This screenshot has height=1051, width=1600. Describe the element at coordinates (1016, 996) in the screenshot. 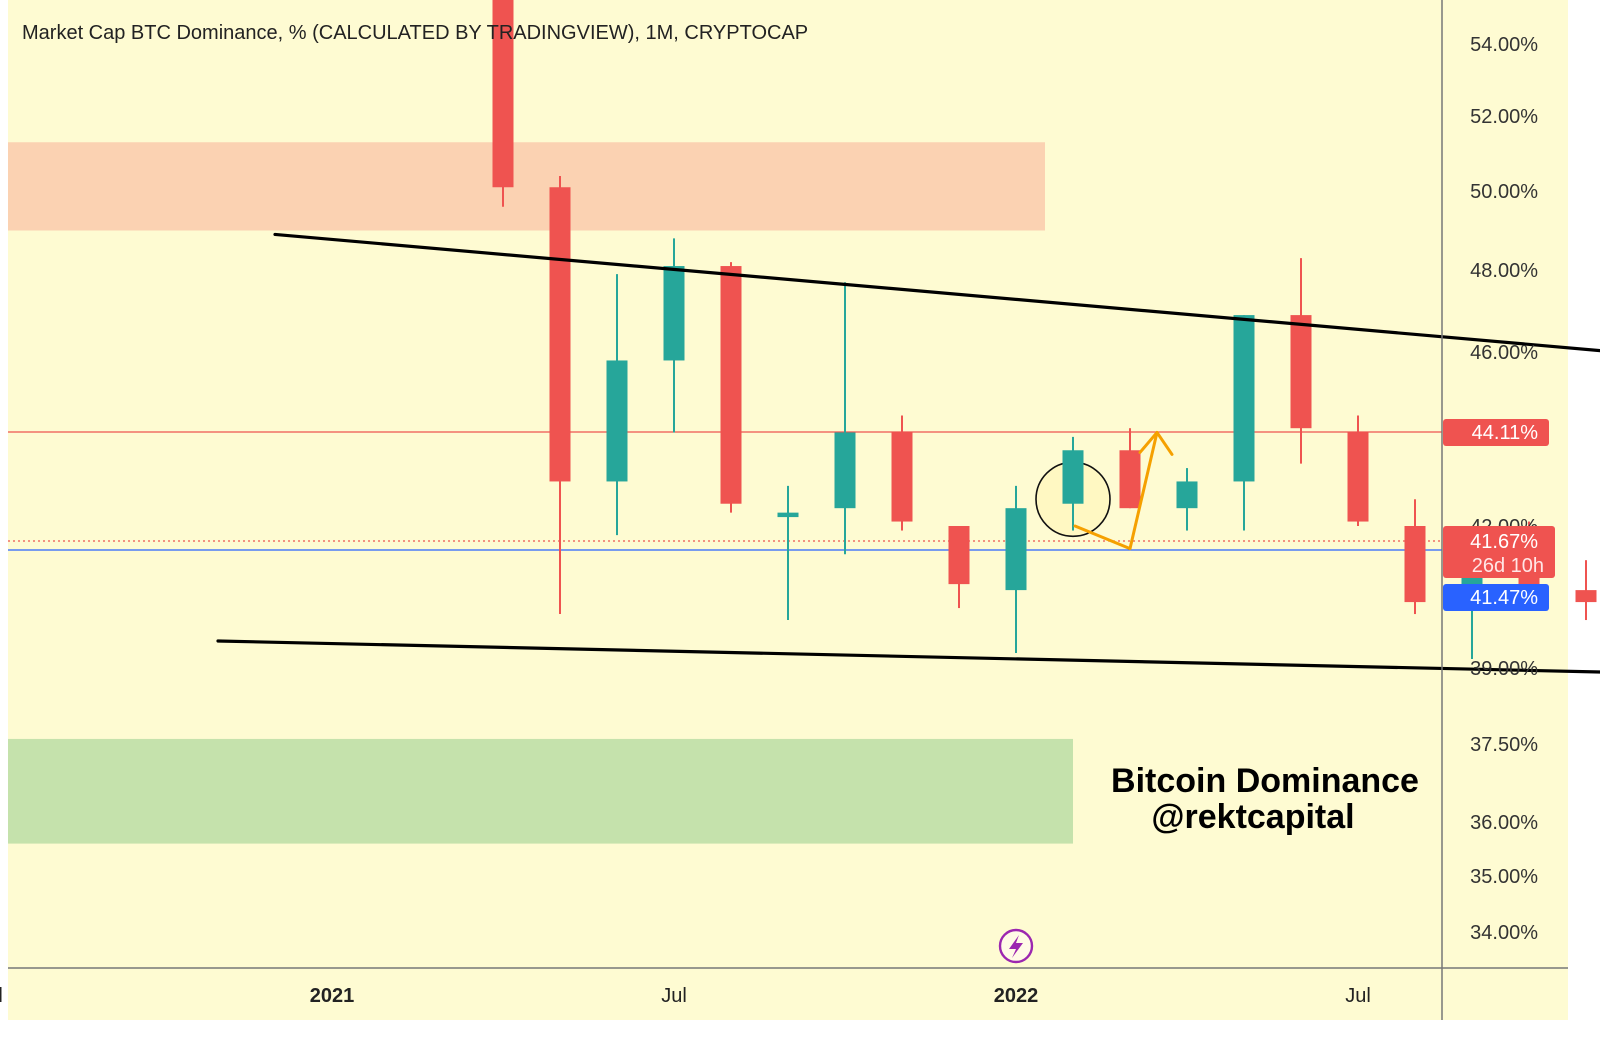

I see `x-tick-label: 2022` at that location.